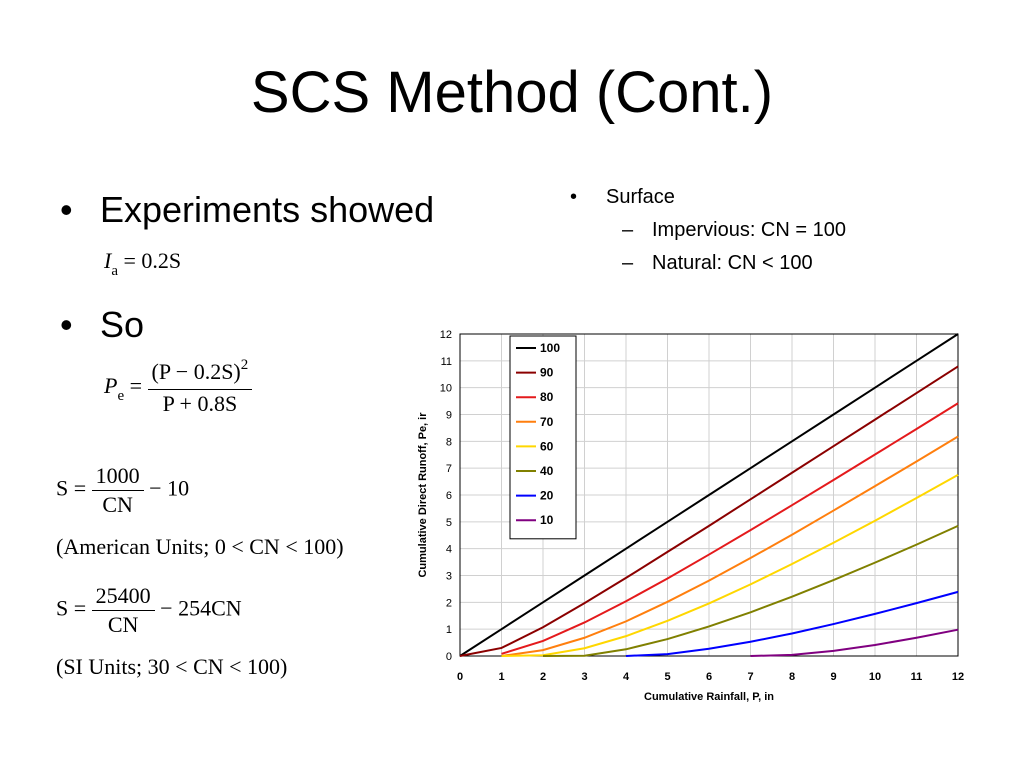  Describe the element at coordinates (423, 495) in the screenshot. I see `y-axis-label: Cumulative Direct Runoff, Pe, ir` at that location.